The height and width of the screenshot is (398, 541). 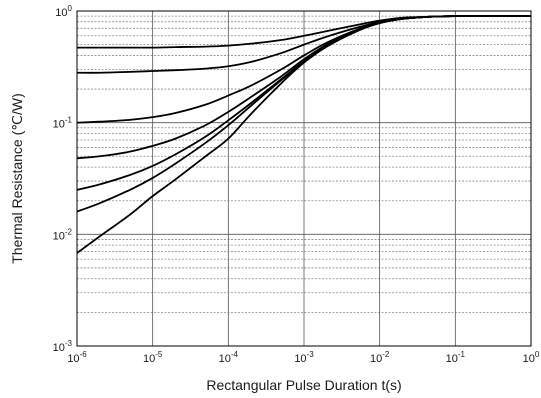 I want to click on x-tick-label: 10⁻³, so click(x=304, y=357).